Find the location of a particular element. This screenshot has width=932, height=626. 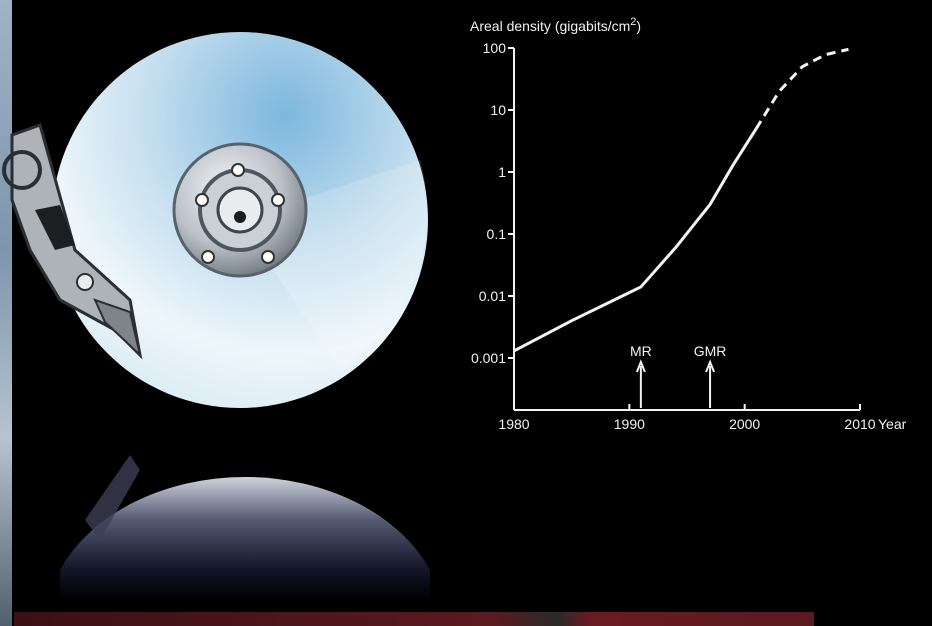

y-tick-label: 0.001 is located at coordinates (488, 358).